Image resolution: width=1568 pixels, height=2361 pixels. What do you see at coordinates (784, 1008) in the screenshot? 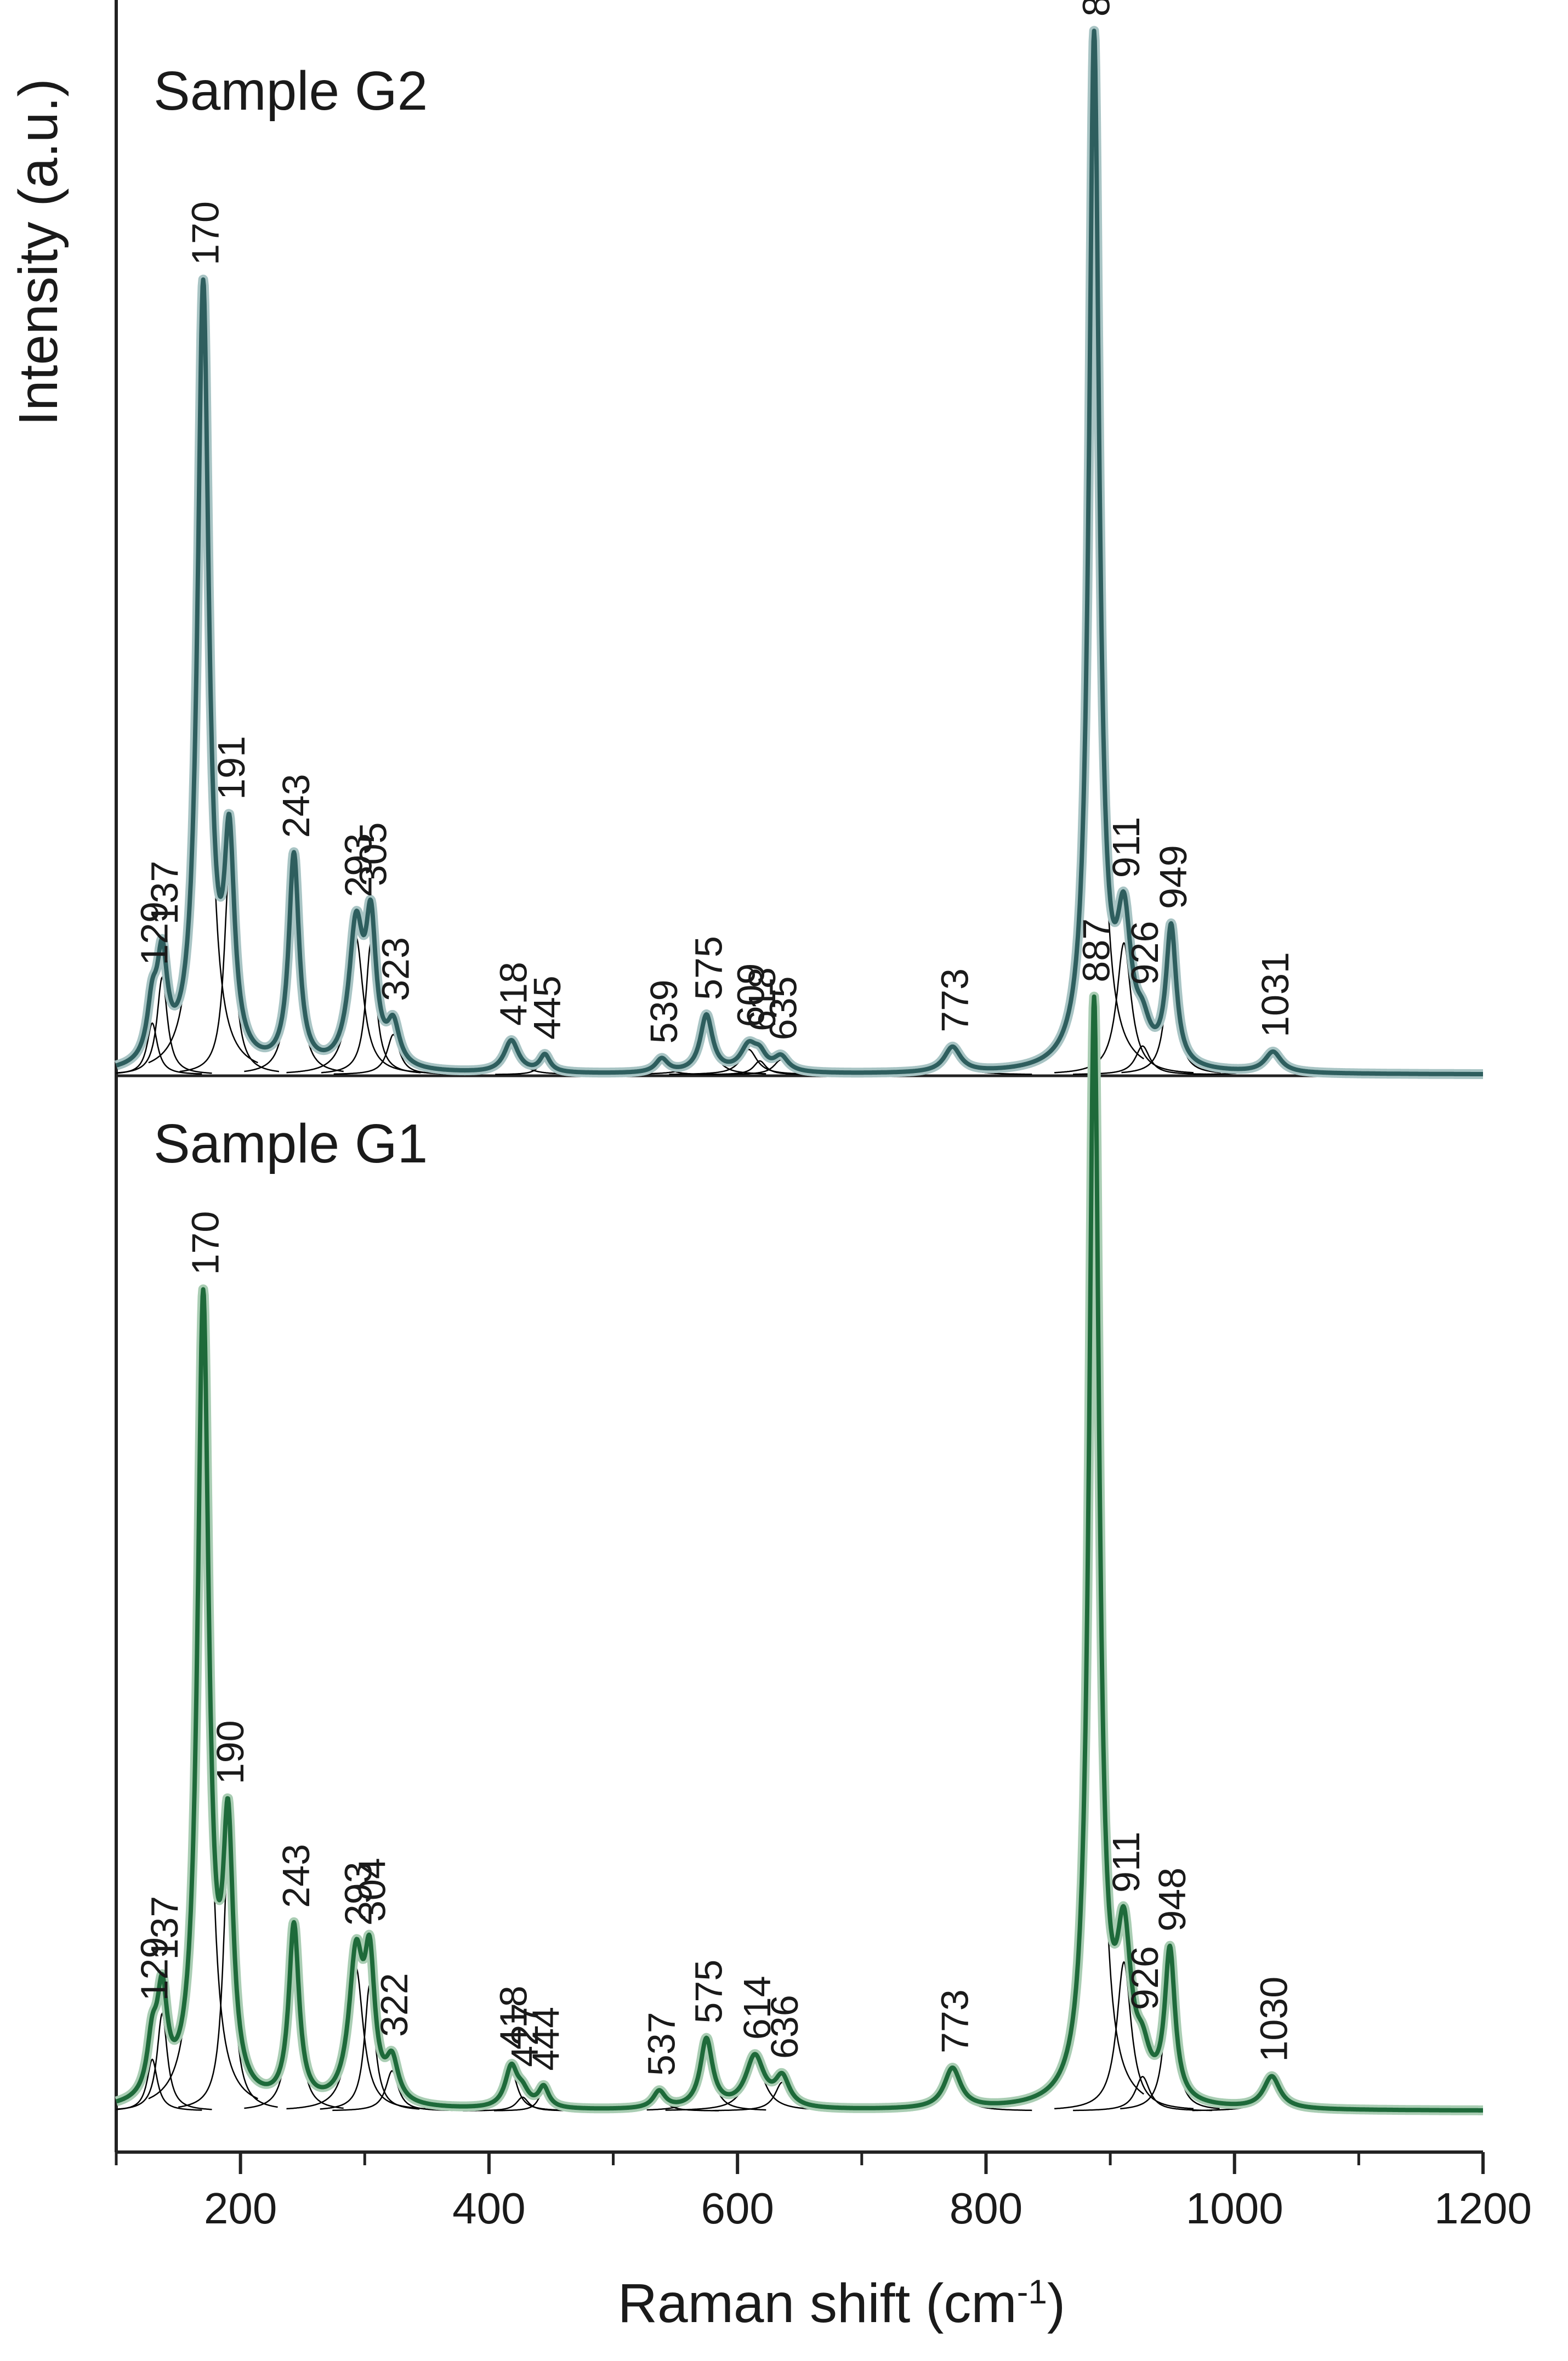
I see `peak-label: 635` at bounding box center [784, 1008].